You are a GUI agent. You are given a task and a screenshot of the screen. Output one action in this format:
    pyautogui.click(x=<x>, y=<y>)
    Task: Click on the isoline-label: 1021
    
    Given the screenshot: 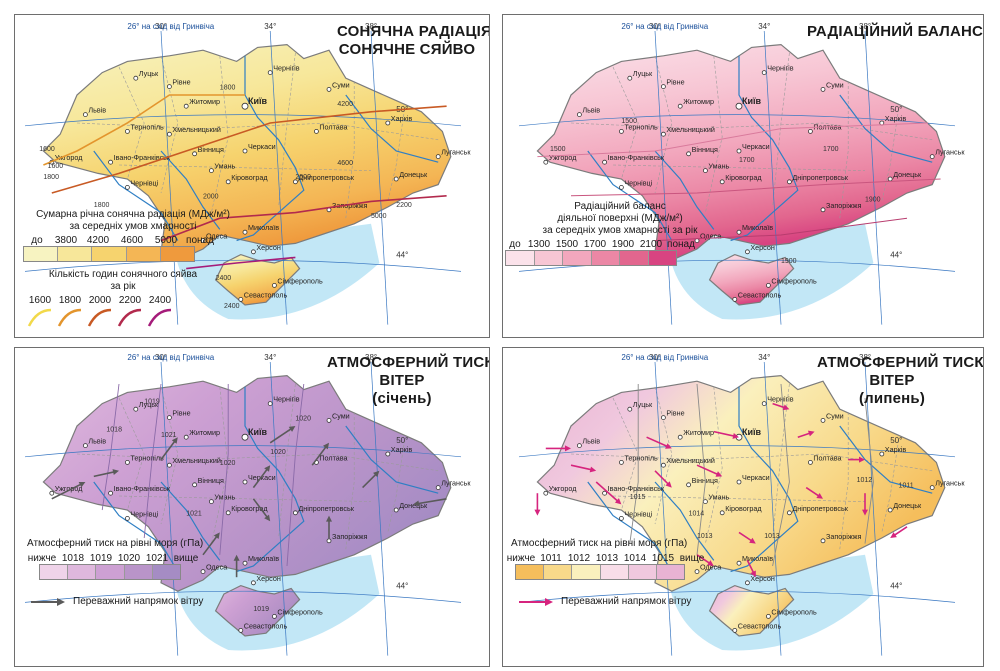 What is the action you would take?
    pyautogui.click(x=169, y=435)
    